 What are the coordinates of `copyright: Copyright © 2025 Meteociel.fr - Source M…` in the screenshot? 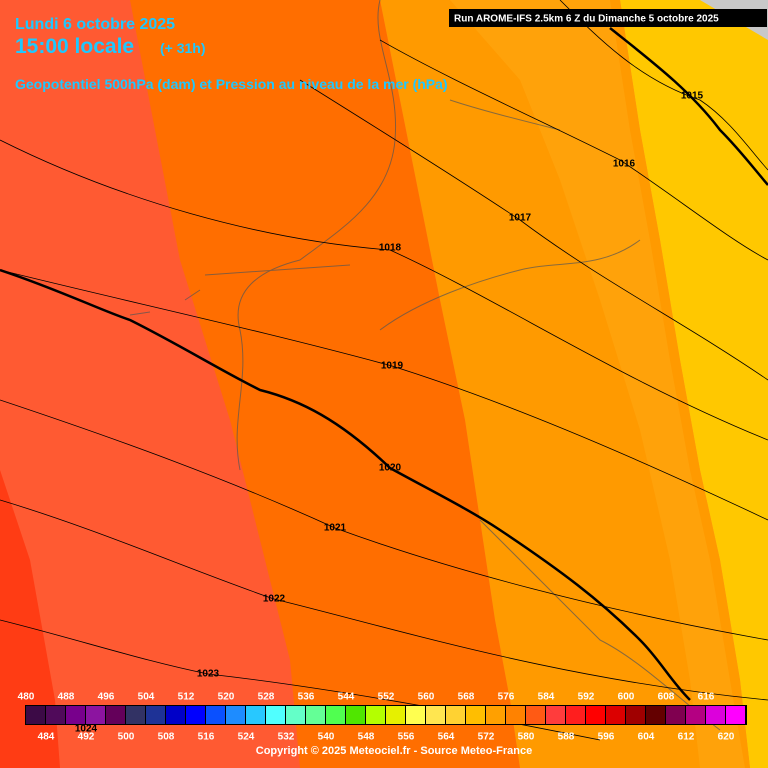 It's located at (394, 751).